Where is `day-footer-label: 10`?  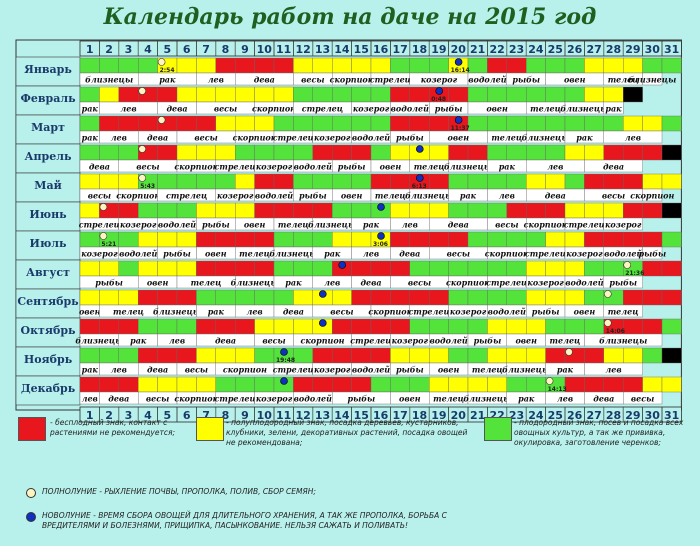
day-footer-label: 10 is located at coordinates (265, 415).